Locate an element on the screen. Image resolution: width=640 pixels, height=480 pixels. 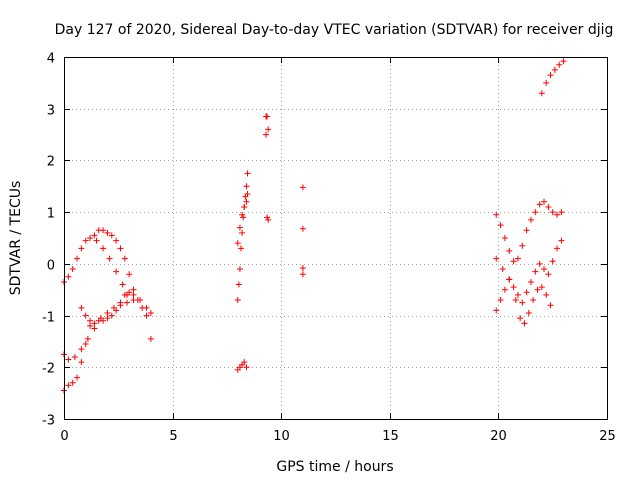
x-tick-label: 15 is located at coordinates (390, 436).